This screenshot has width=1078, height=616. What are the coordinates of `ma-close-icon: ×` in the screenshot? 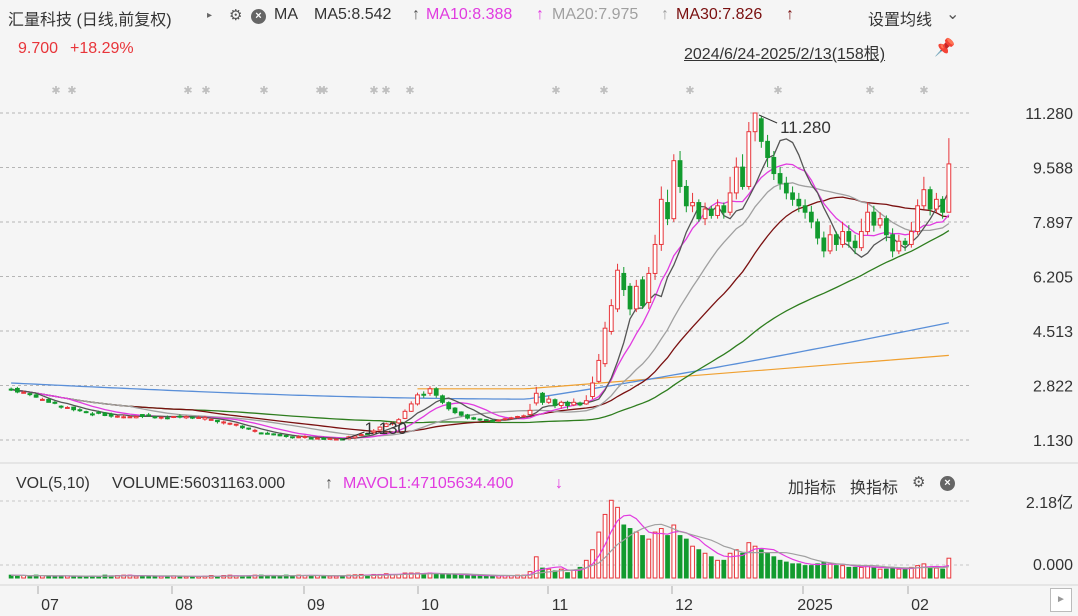 It's located at (258, 16).